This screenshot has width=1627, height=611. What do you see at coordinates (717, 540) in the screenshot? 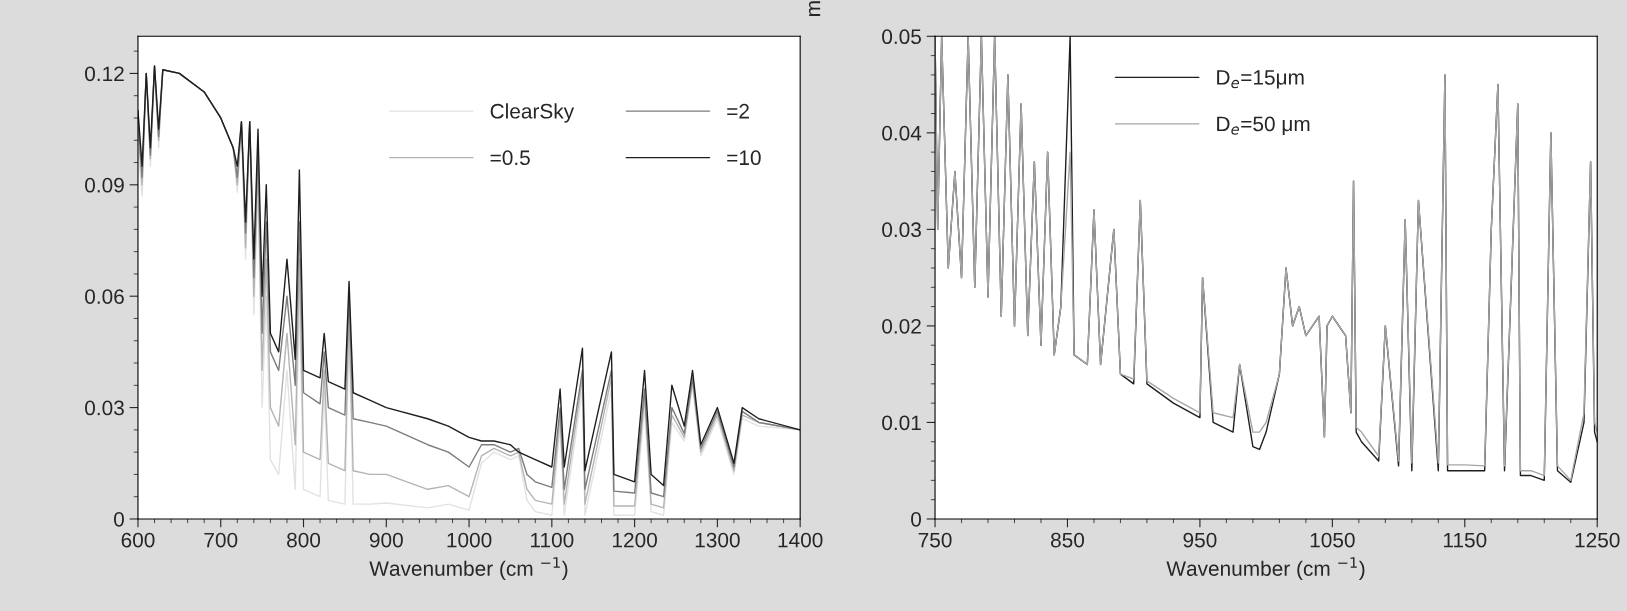
I see `x-tick-label: 1300` at bounding box center [717, 540].